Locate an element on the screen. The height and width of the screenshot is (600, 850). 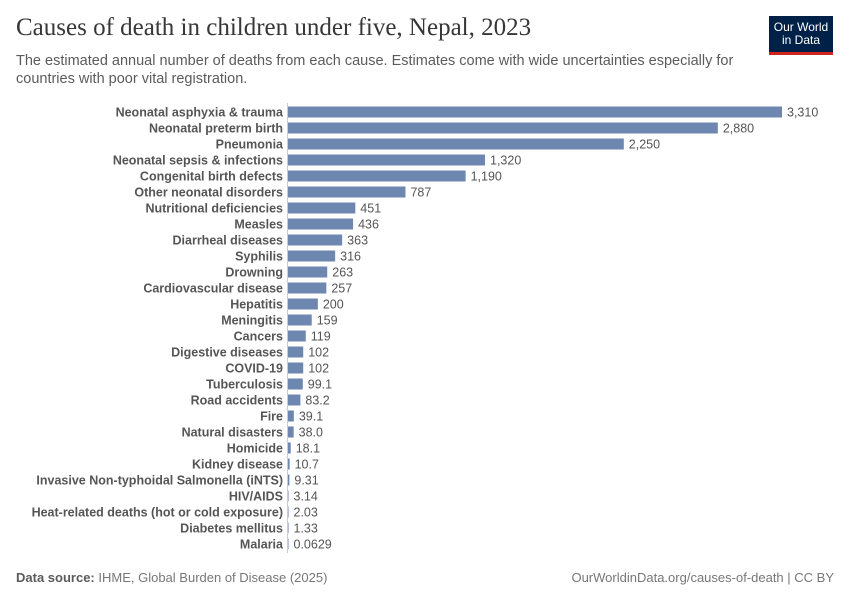
value-label: 2,880 is located at coordinates (738, 129).